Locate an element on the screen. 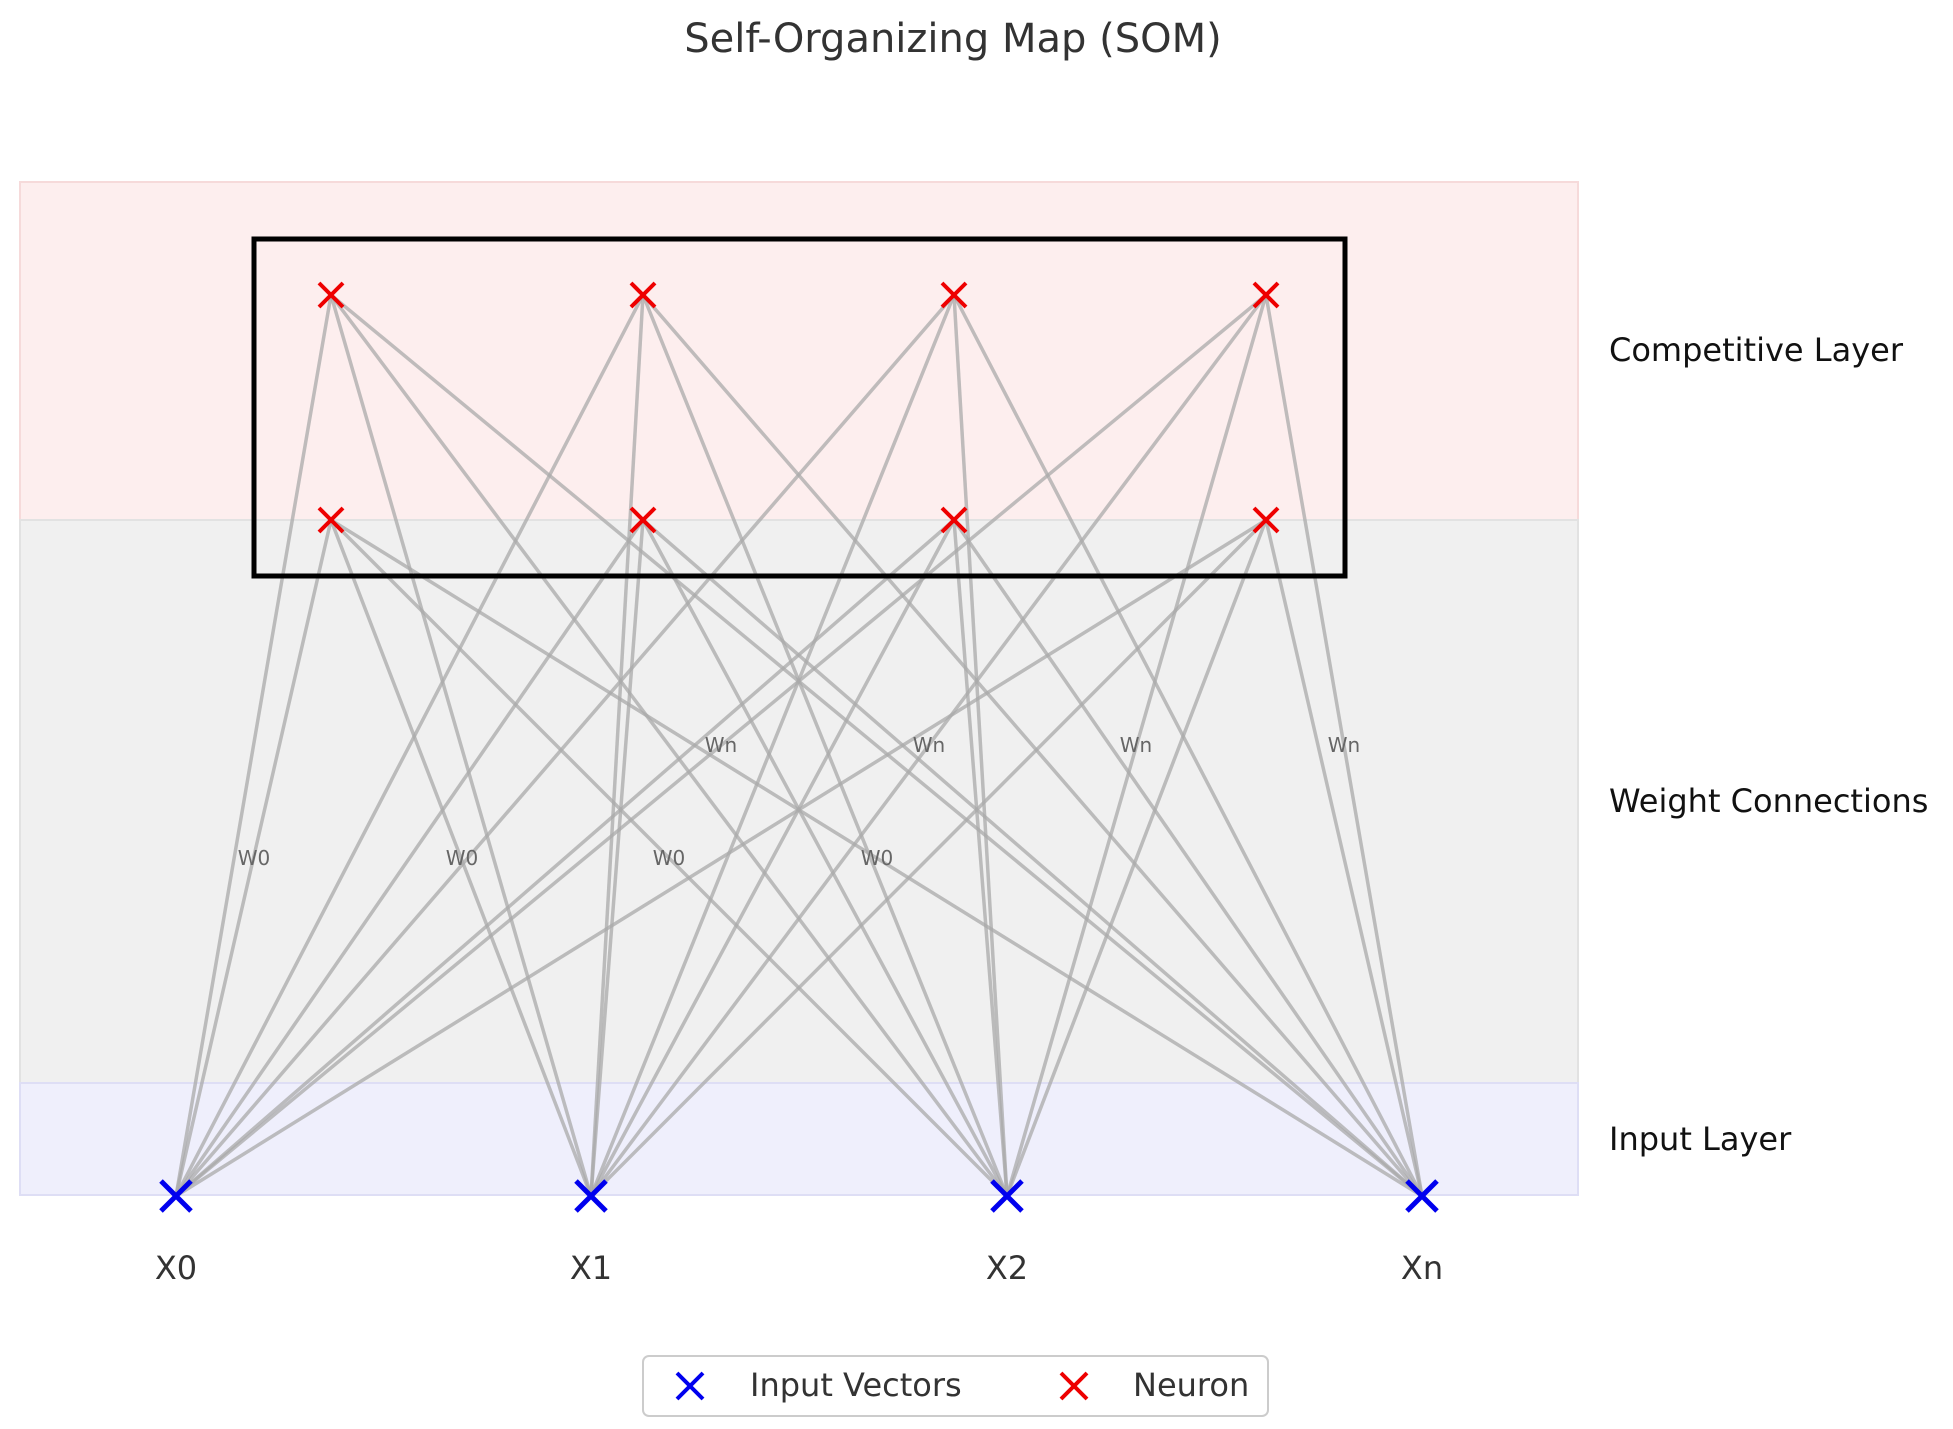  competitive-layer-label: Competitive Layer is located at coordinates (1756, 350).